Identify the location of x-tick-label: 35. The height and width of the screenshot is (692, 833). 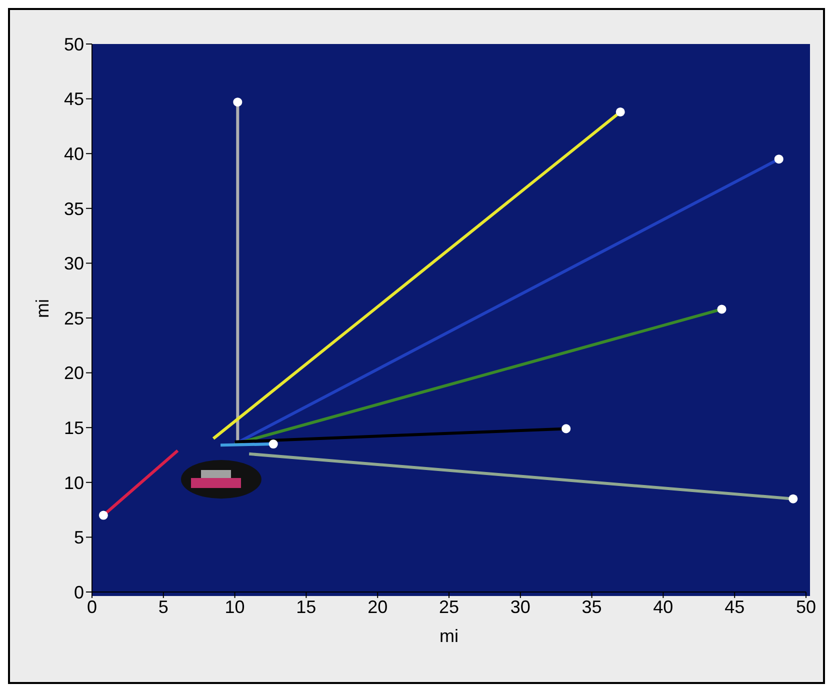
(592, 606).